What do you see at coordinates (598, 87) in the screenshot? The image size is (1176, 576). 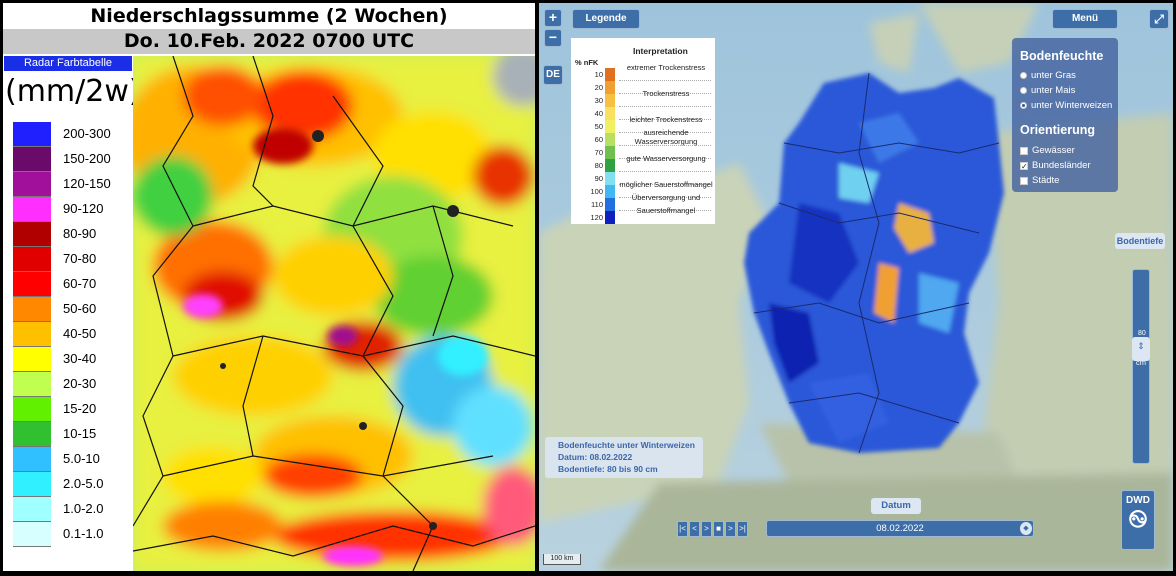 I see `interpretation-value: 20` at bounding box center [598, 87].